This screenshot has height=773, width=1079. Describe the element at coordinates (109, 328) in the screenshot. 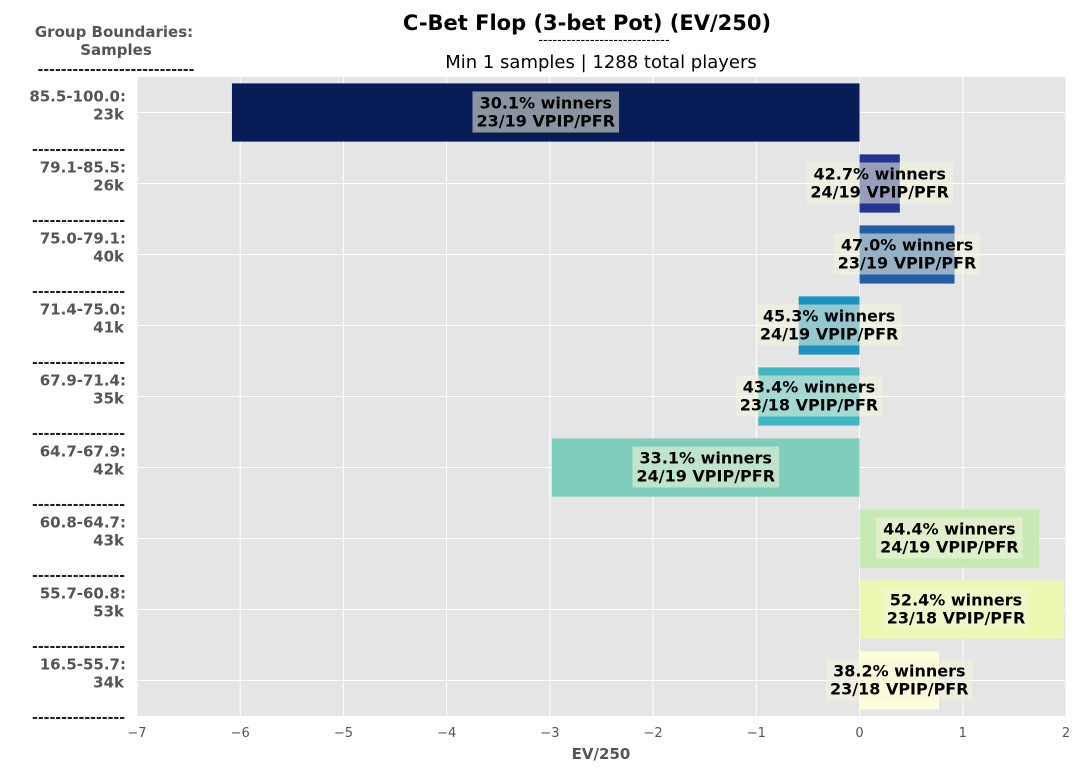

I see `group-samples-label: 41k` at that location.